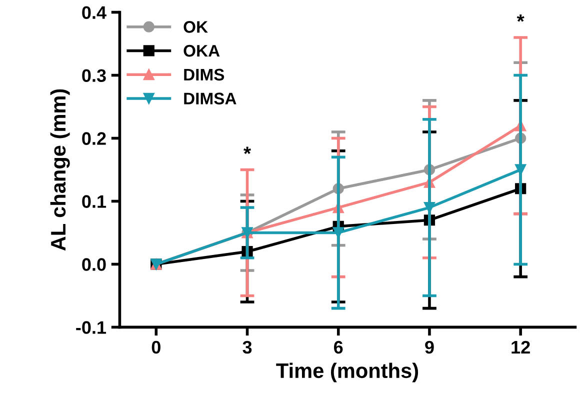 Image resolution: width=584 pixels, height=409 pixels. I want to click on x-tick-label: 3, so click(247, 347).